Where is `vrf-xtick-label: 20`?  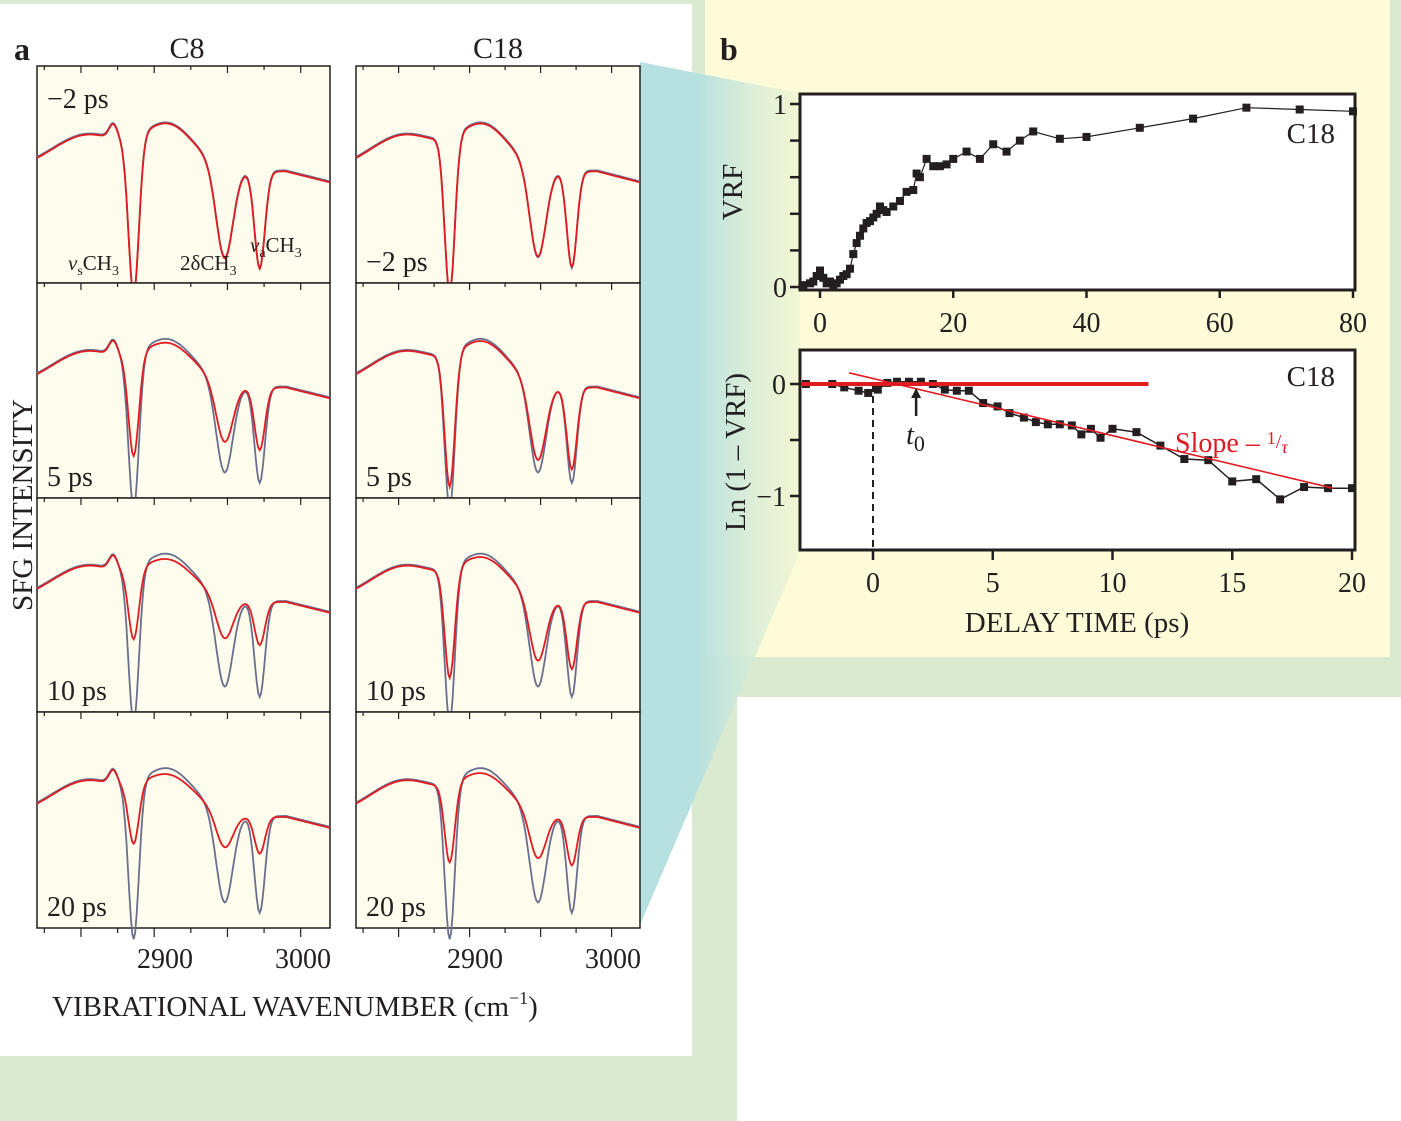
vrf-xtick-label: 20 is located at coordinates (953, 323).